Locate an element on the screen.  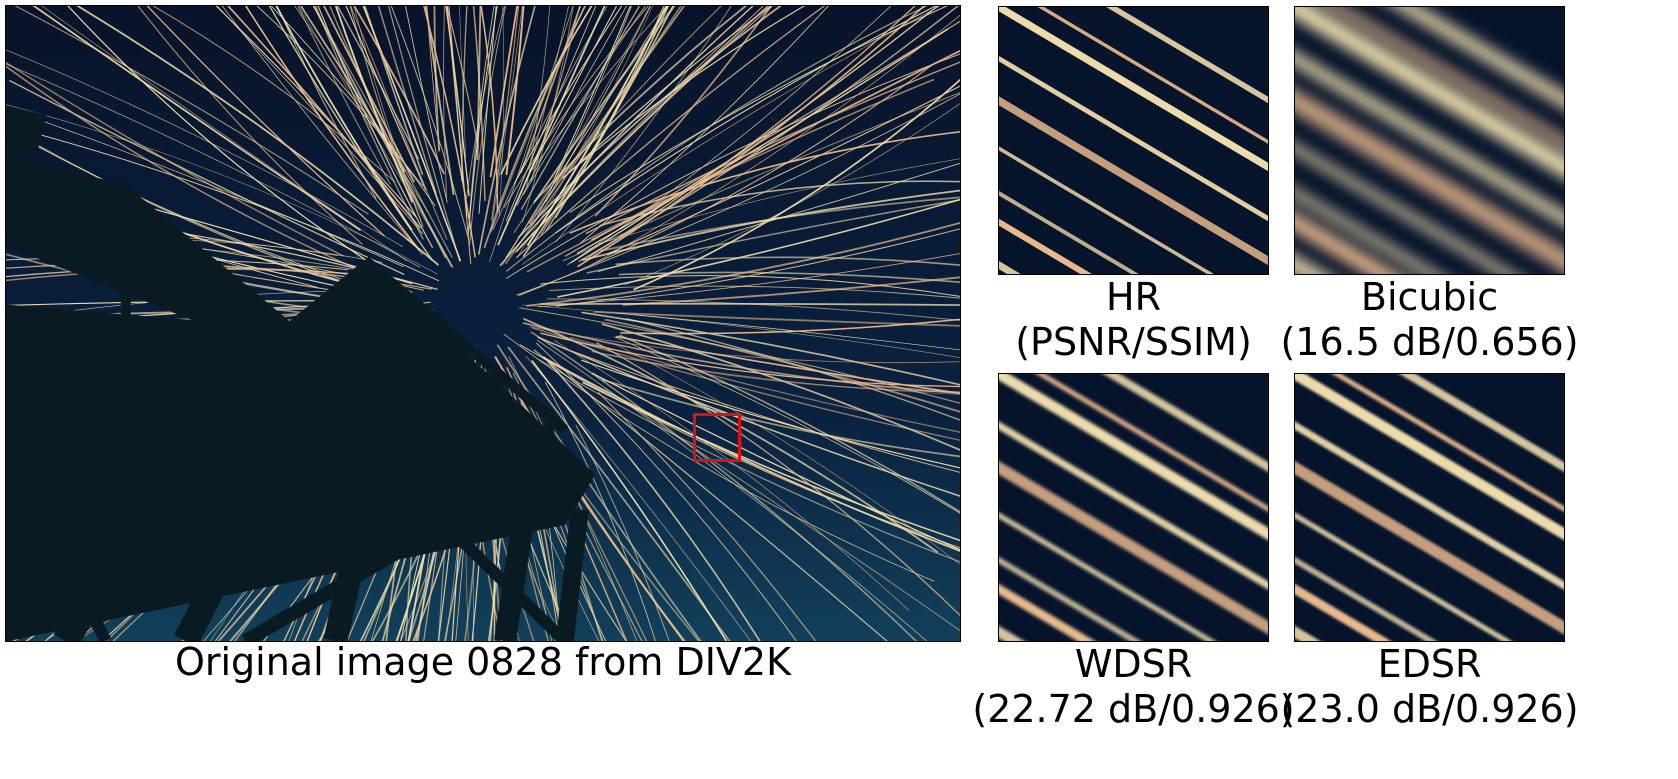
crop-wdsr-caption: WDSR (22.72 dB/0.926) is located at coordinates (1133, 687).